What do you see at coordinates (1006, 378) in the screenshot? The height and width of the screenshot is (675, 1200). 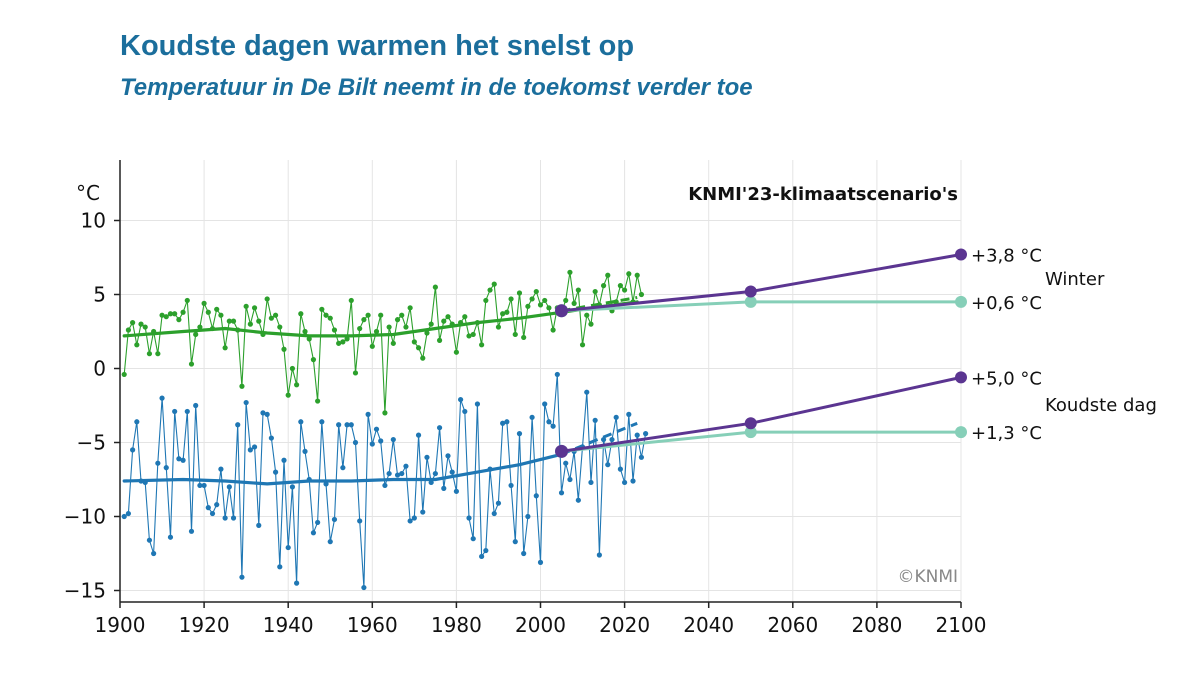 I see `koudste-dag-5-0-c-end-label: +5,0 °C` at bounding box center [1006, 378].